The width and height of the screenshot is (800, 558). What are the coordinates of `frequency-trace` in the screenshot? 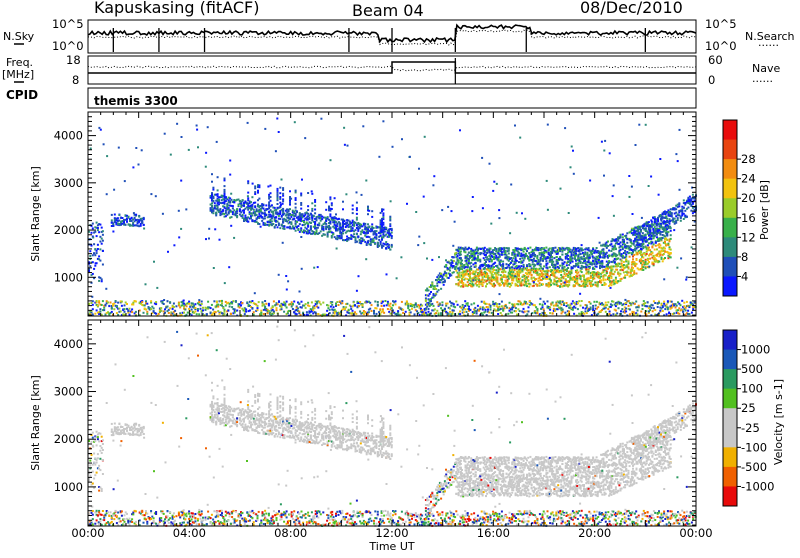 It's located at (392, 67).